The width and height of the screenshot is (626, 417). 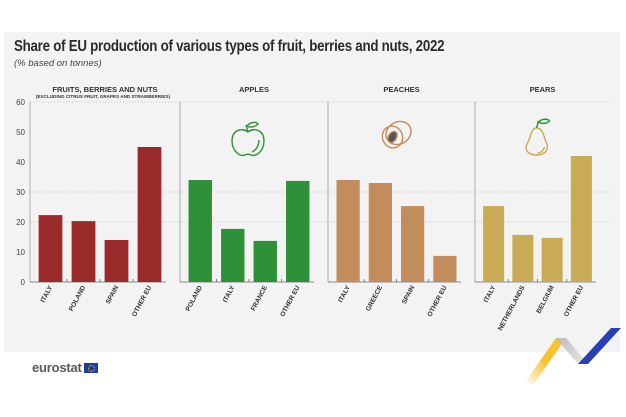 I want to click on logo-text: eurostat, so click(x=57, y=367).